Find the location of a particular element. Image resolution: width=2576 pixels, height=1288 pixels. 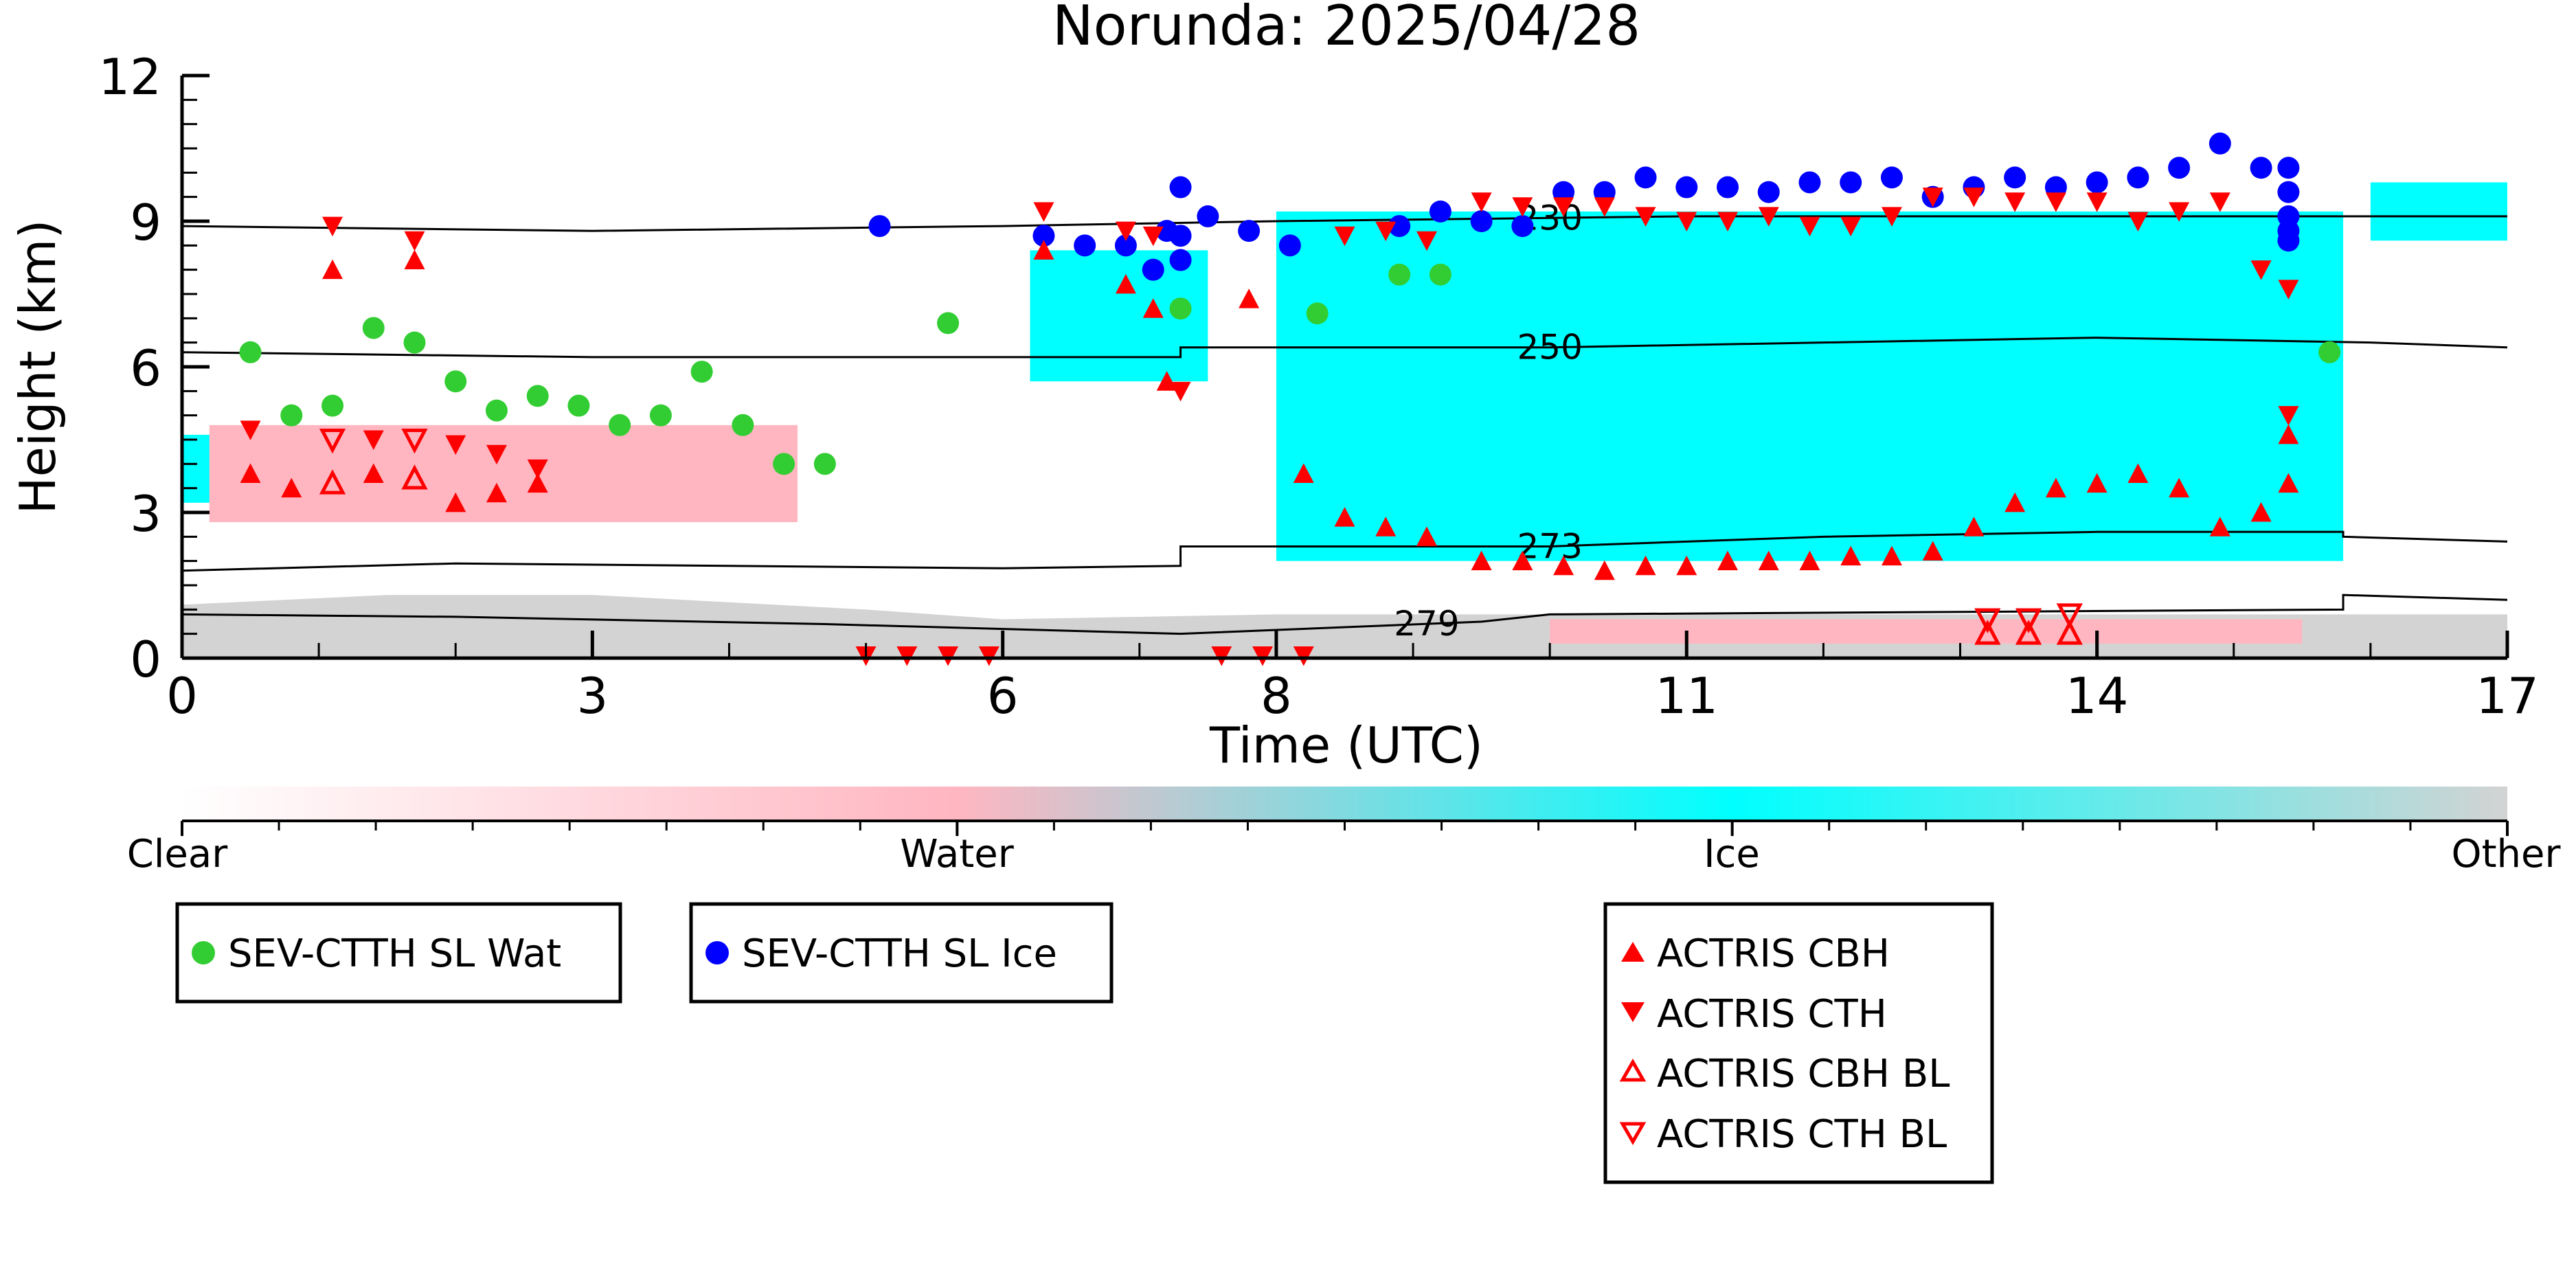

isotherm-label-273: 273 is located at coordinates (1549, 546).